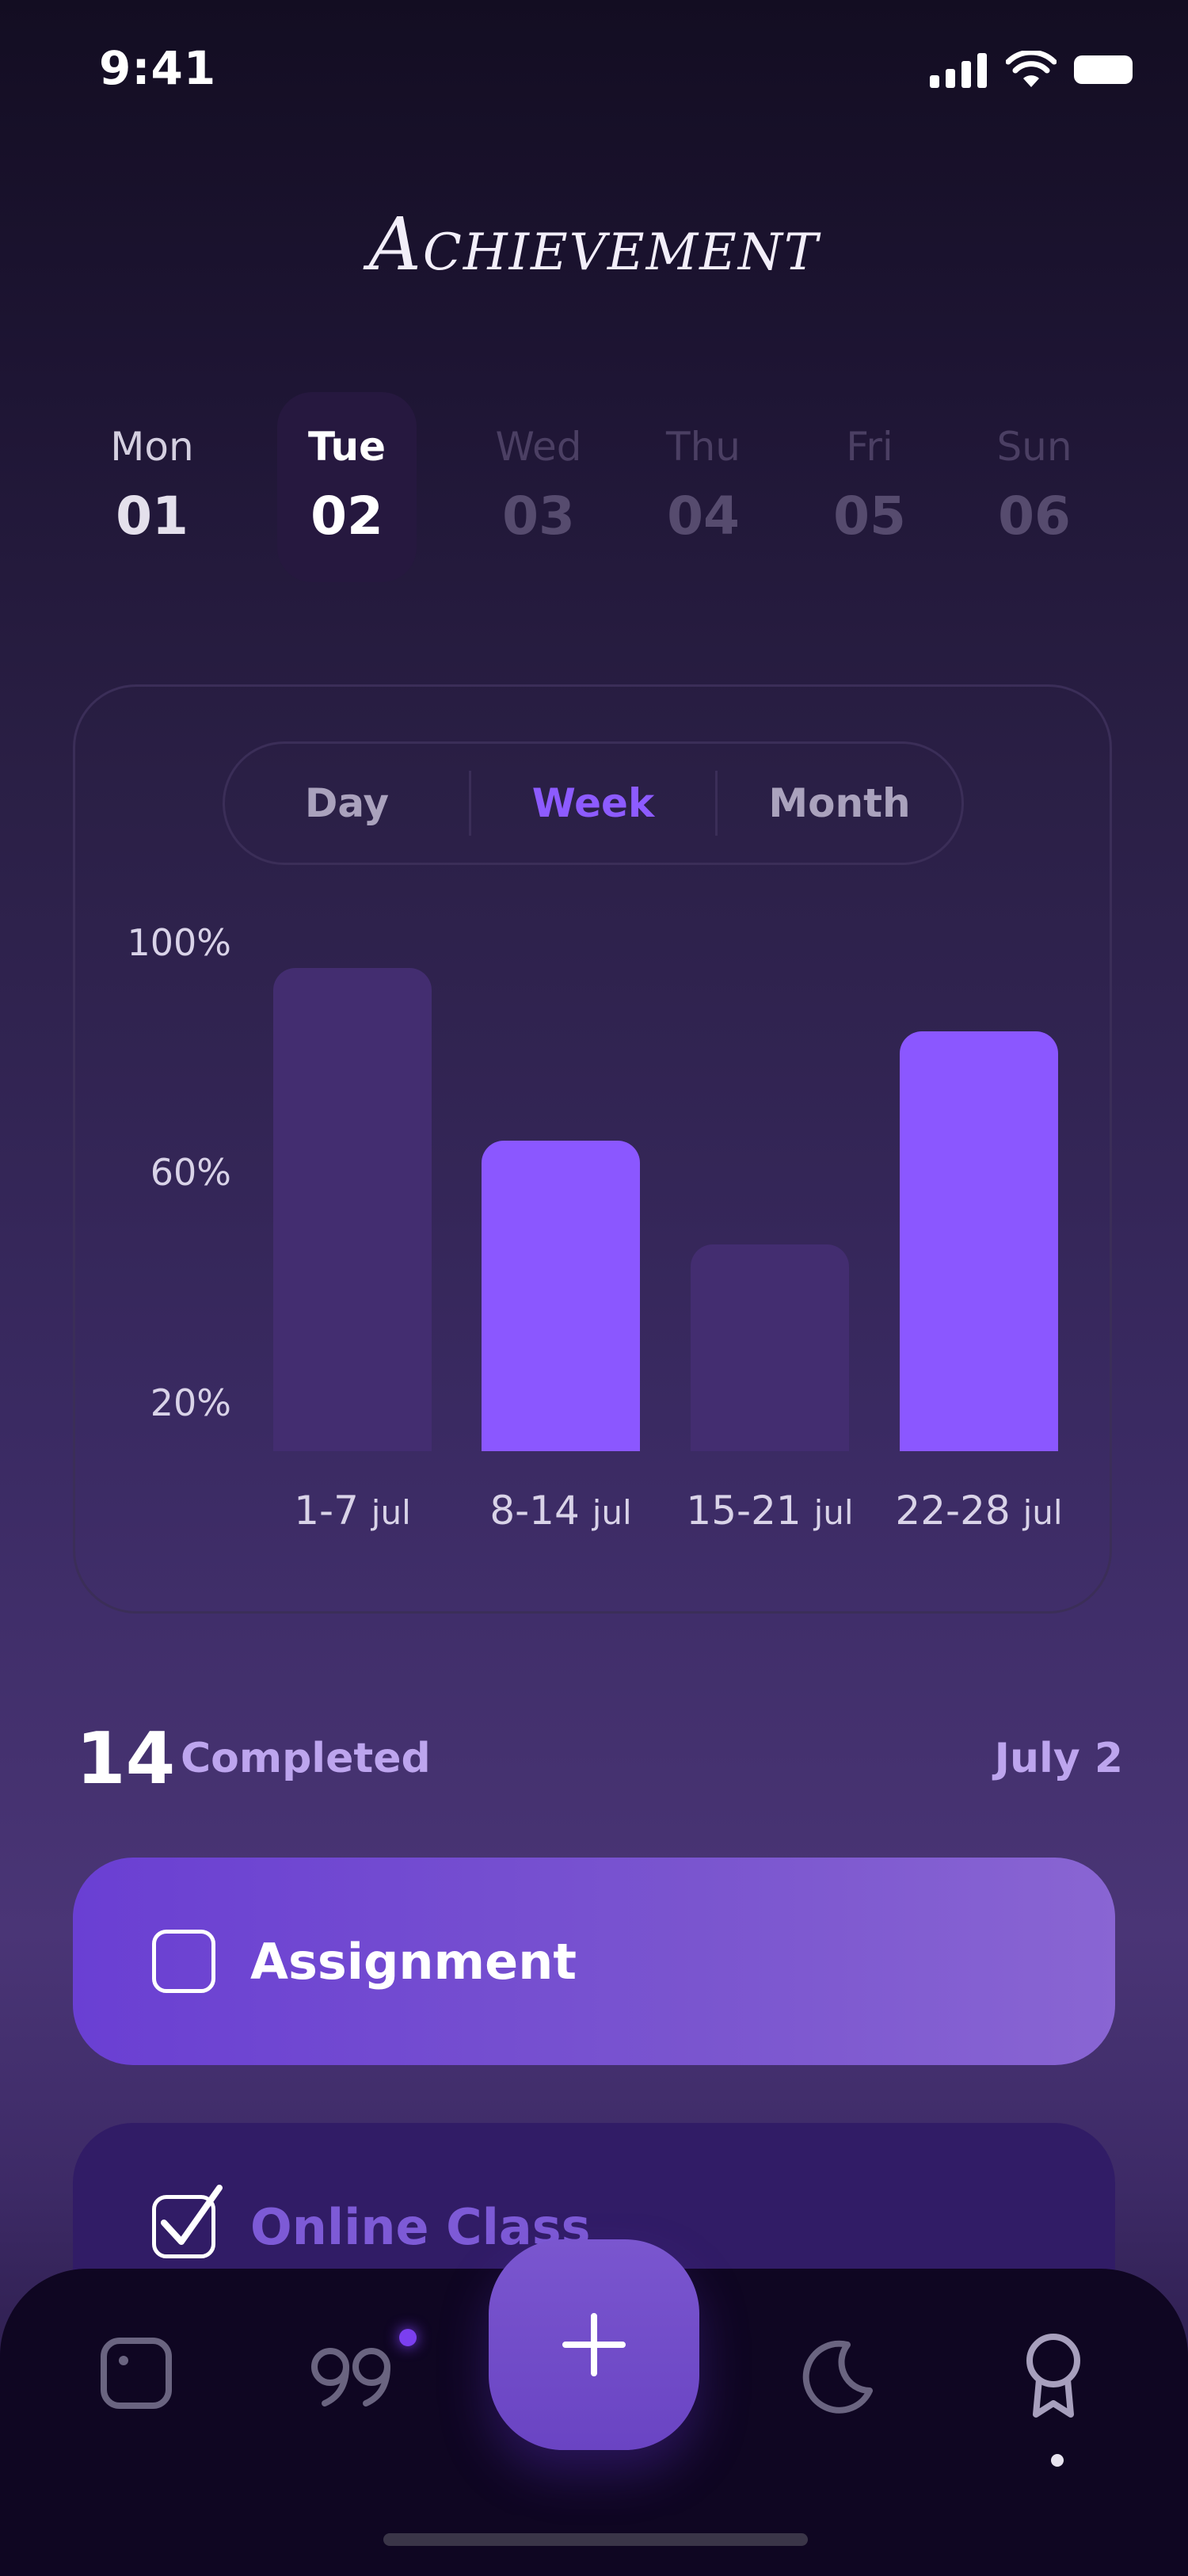  I want to click on segment-week: Week, so click(593, 803).